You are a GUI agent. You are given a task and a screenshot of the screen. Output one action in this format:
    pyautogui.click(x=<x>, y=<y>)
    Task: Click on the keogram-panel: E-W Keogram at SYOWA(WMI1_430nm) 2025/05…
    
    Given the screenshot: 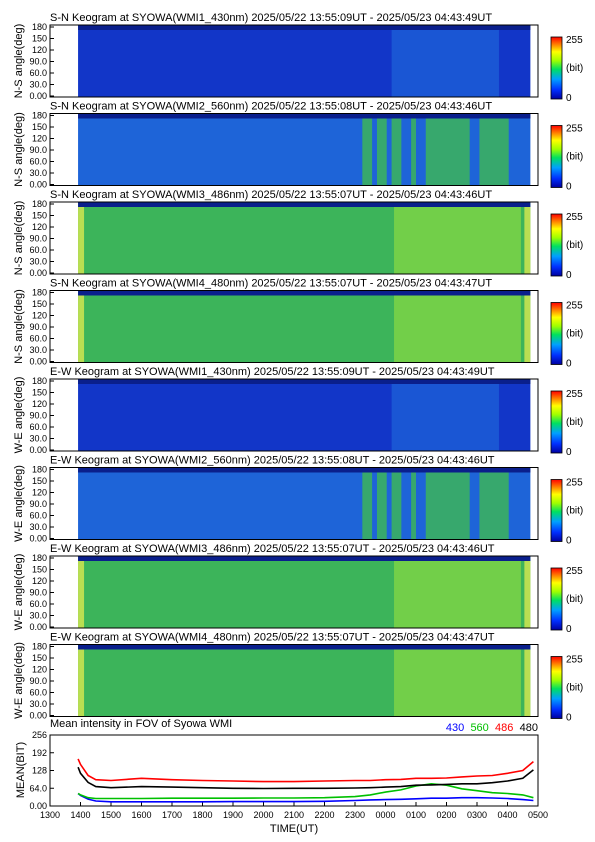 What is the action you would take?
    pyautogui.click(x=298, y=412)
    